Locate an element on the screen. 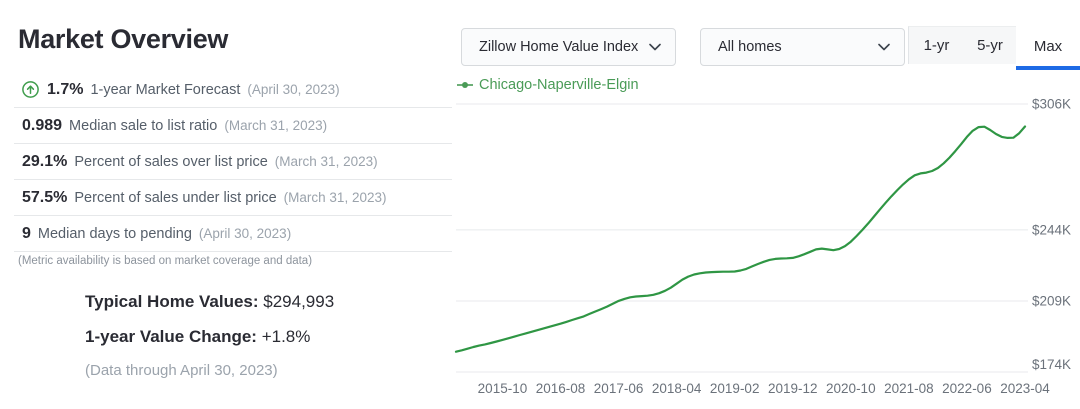  chart-legend: Chicago-Naperville-Elgin is located at coordinates (548, 85).